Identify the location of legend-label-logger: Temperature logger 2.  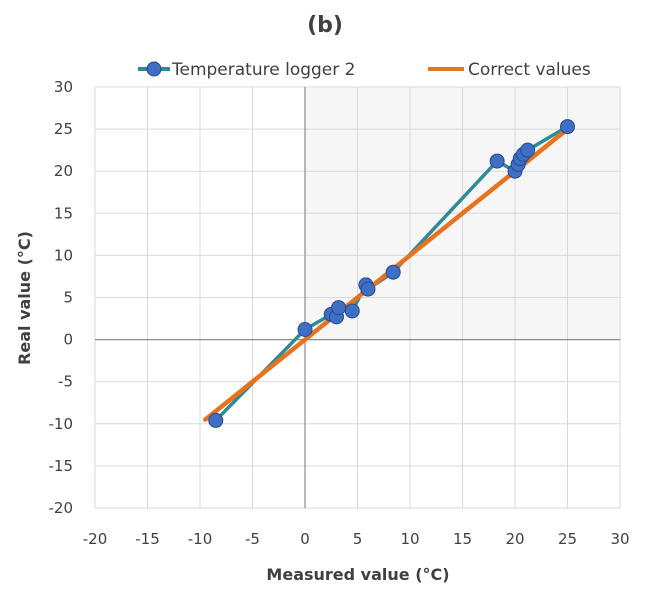
(263, 70).